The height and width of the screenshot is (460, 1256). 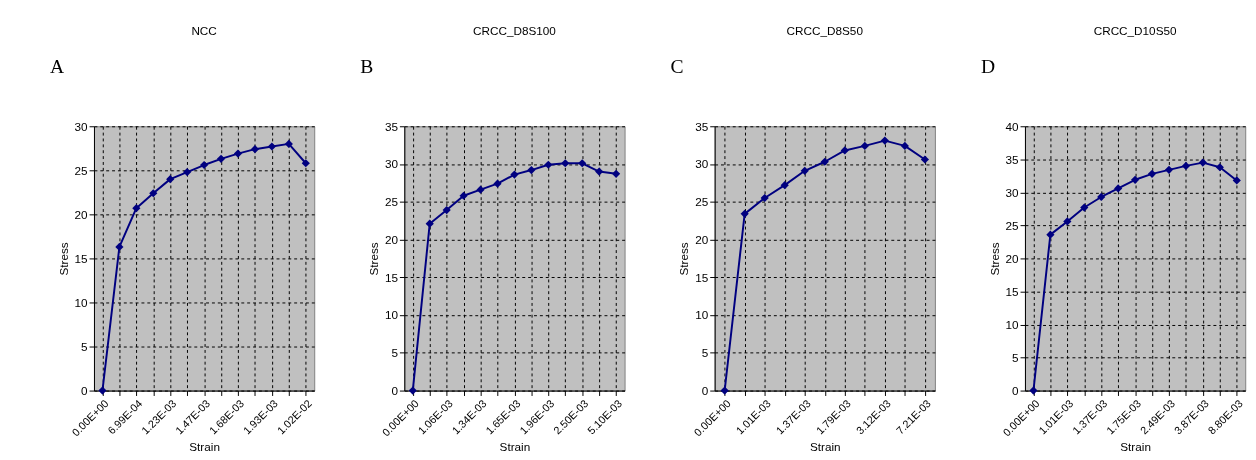 What do you see at coordinates (825, 31) in the screenshot?
I see `chart-title: CRCC_D8S50` at bounding box center [825, 31].